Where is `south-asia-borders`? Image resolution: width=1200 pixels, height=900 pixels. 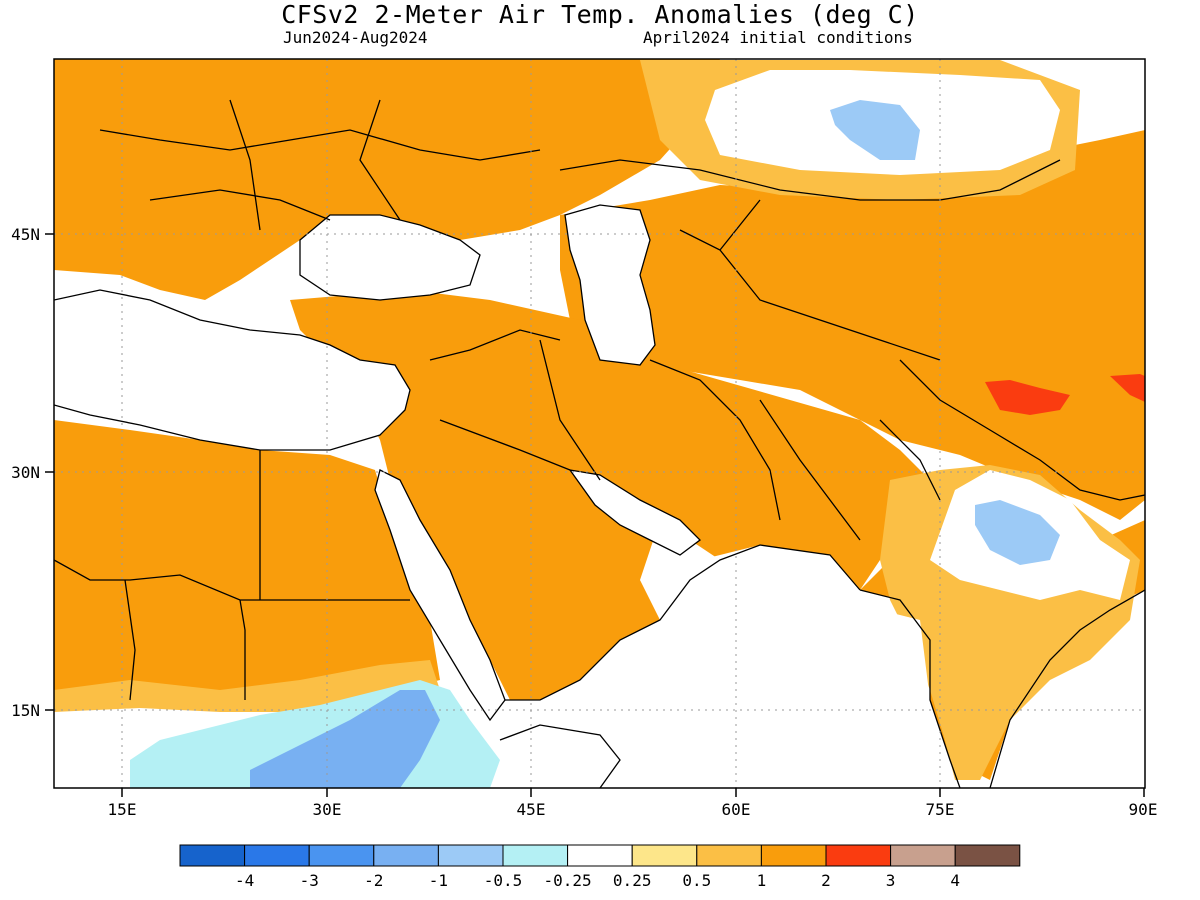 south-asia-borders is located at coordinates (1012, 430).